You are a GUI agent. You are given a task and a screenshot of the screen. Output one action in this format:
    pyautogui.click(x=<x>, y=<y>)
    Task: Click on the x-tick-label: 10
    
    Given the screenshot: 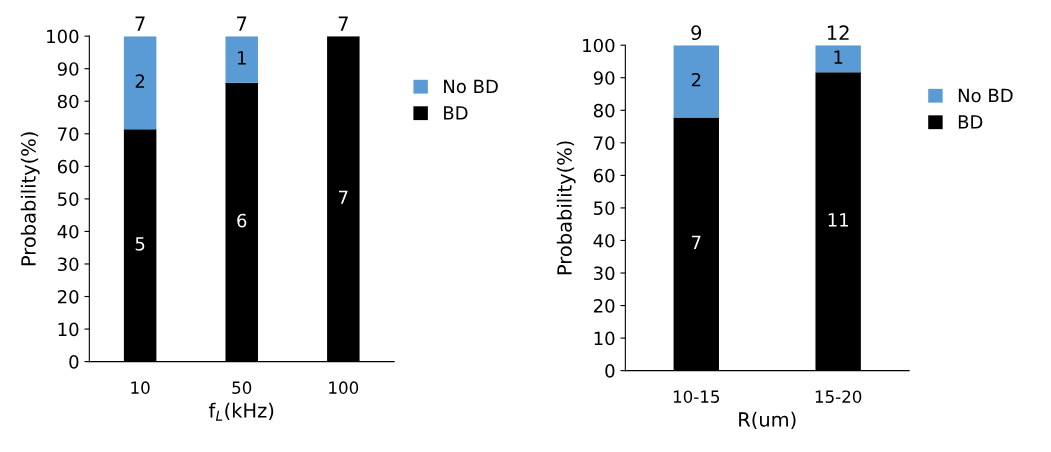 What is the action you would take?
    pyautogui.click(x=140, y=387)
    